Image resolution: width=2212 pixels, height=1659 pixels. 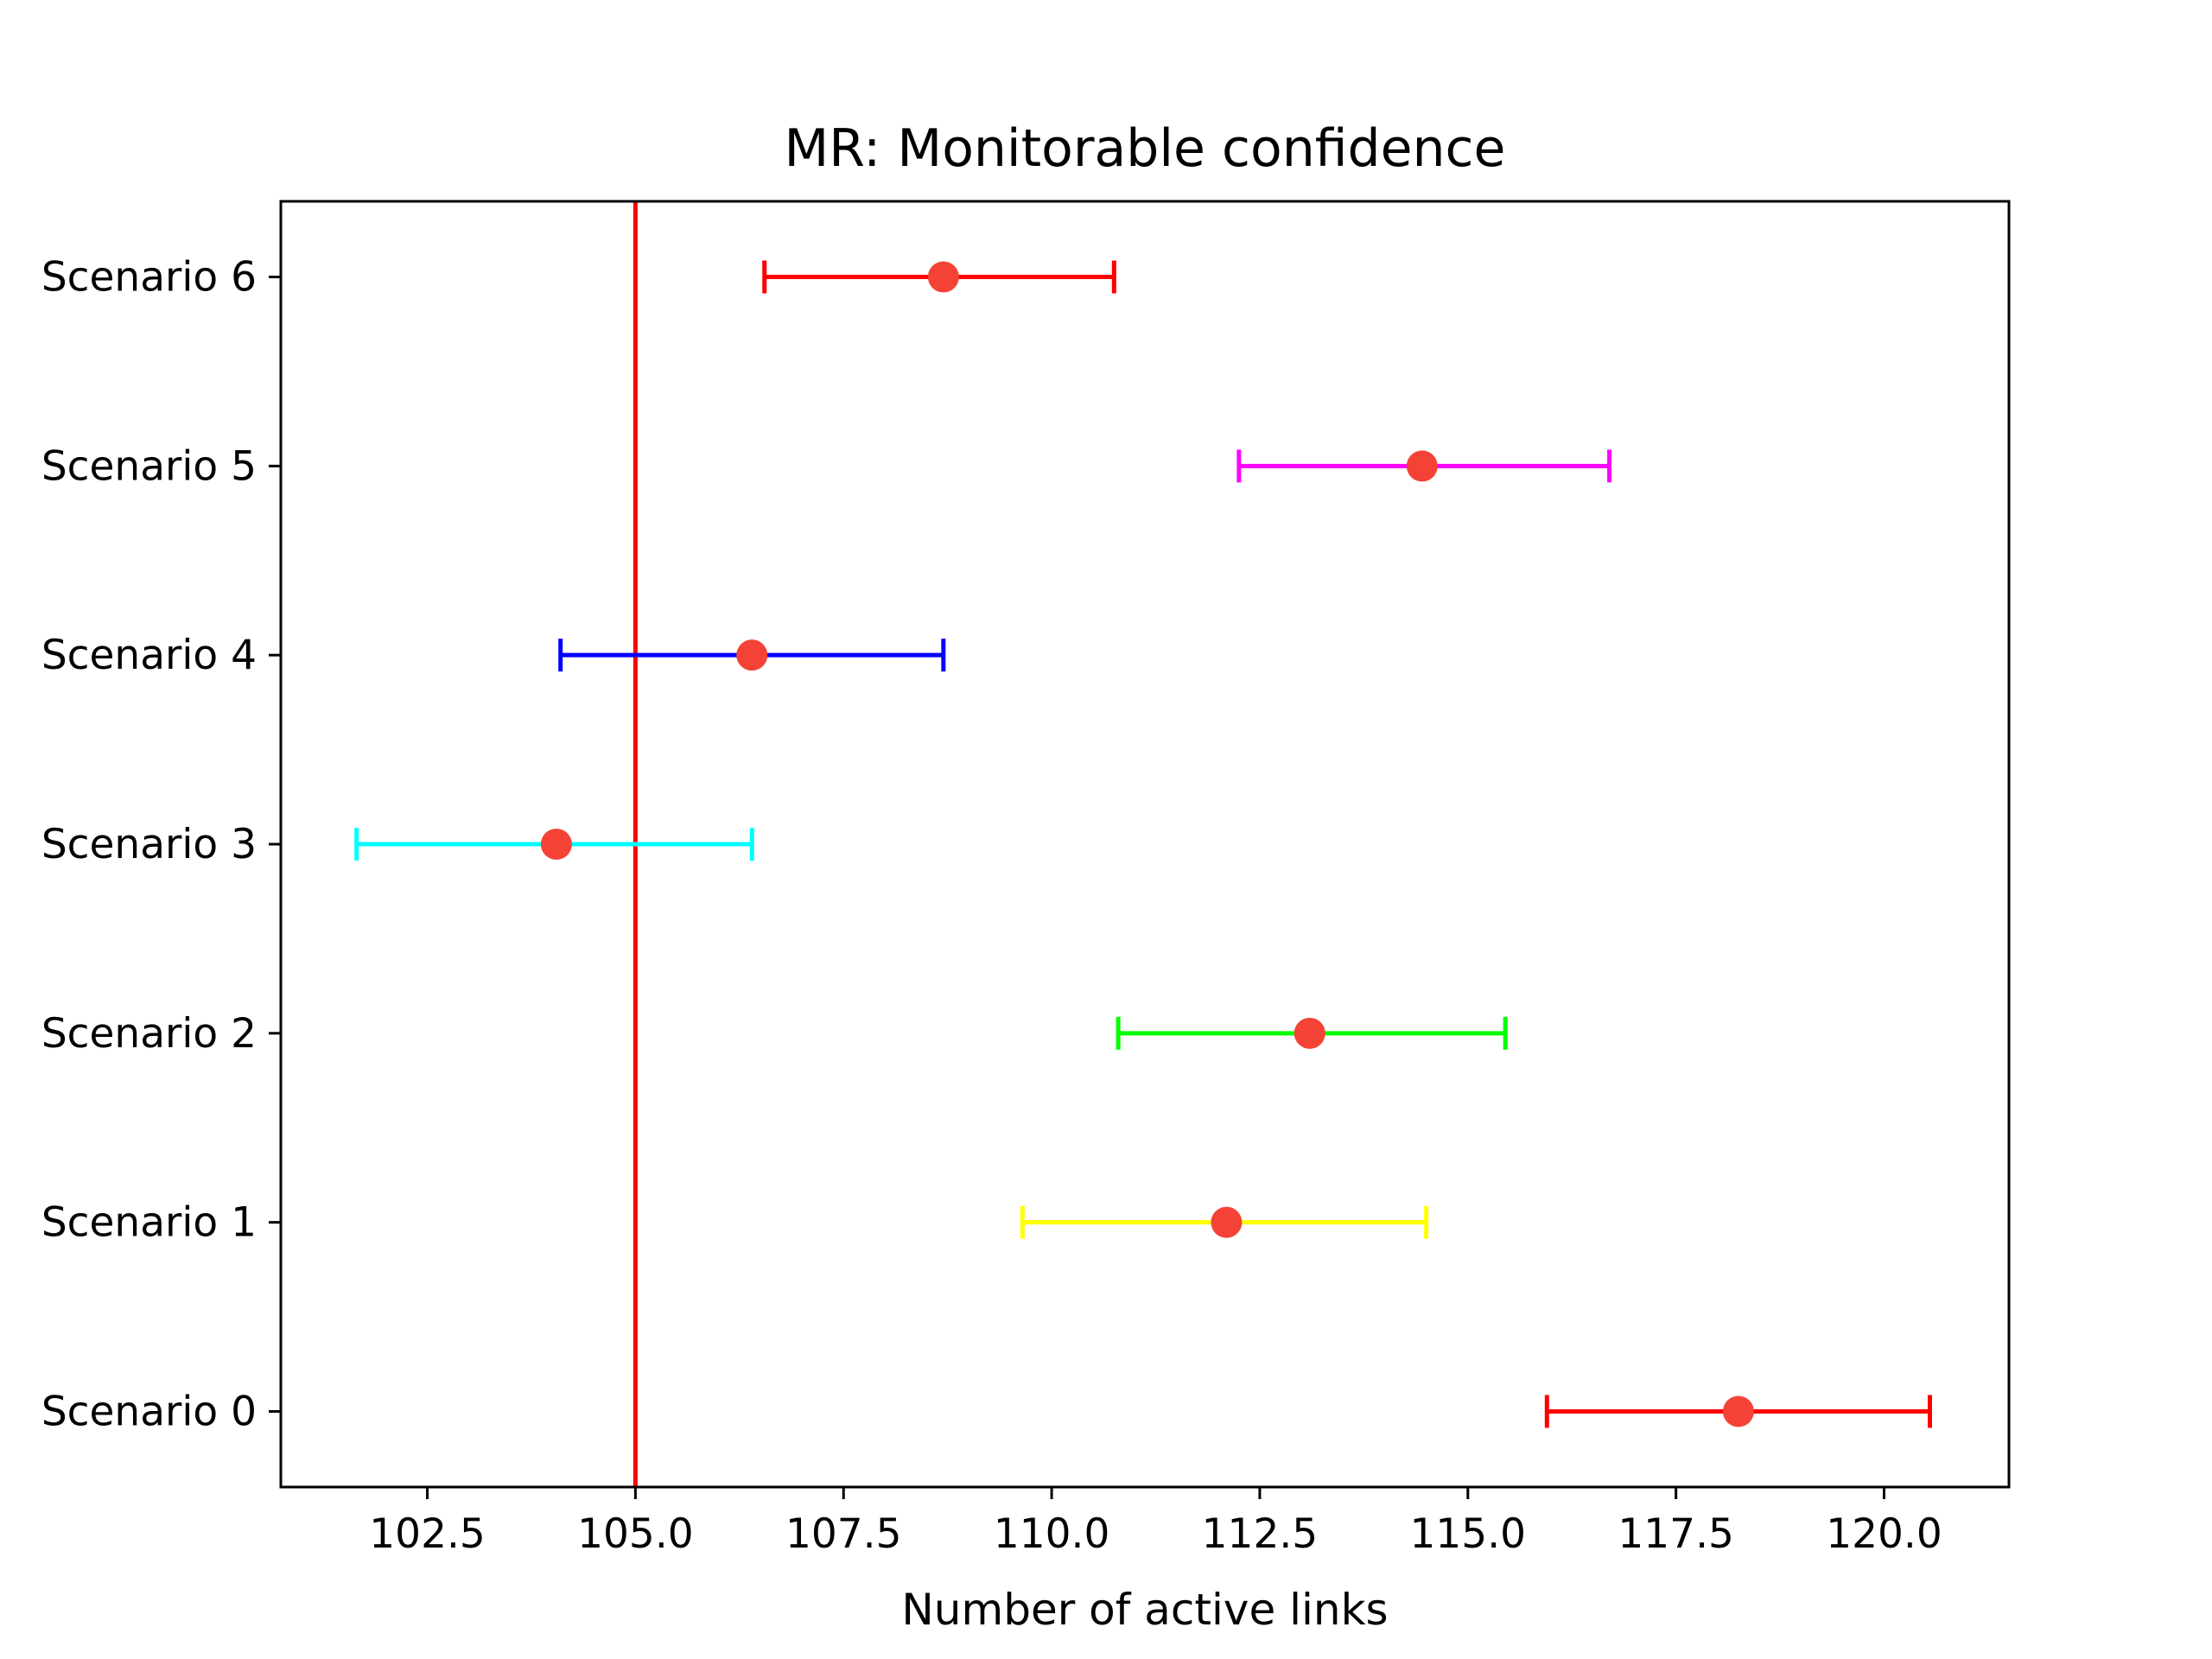 I want to click on x-tick-label: 120.0, so click(x=1884, y=1534).